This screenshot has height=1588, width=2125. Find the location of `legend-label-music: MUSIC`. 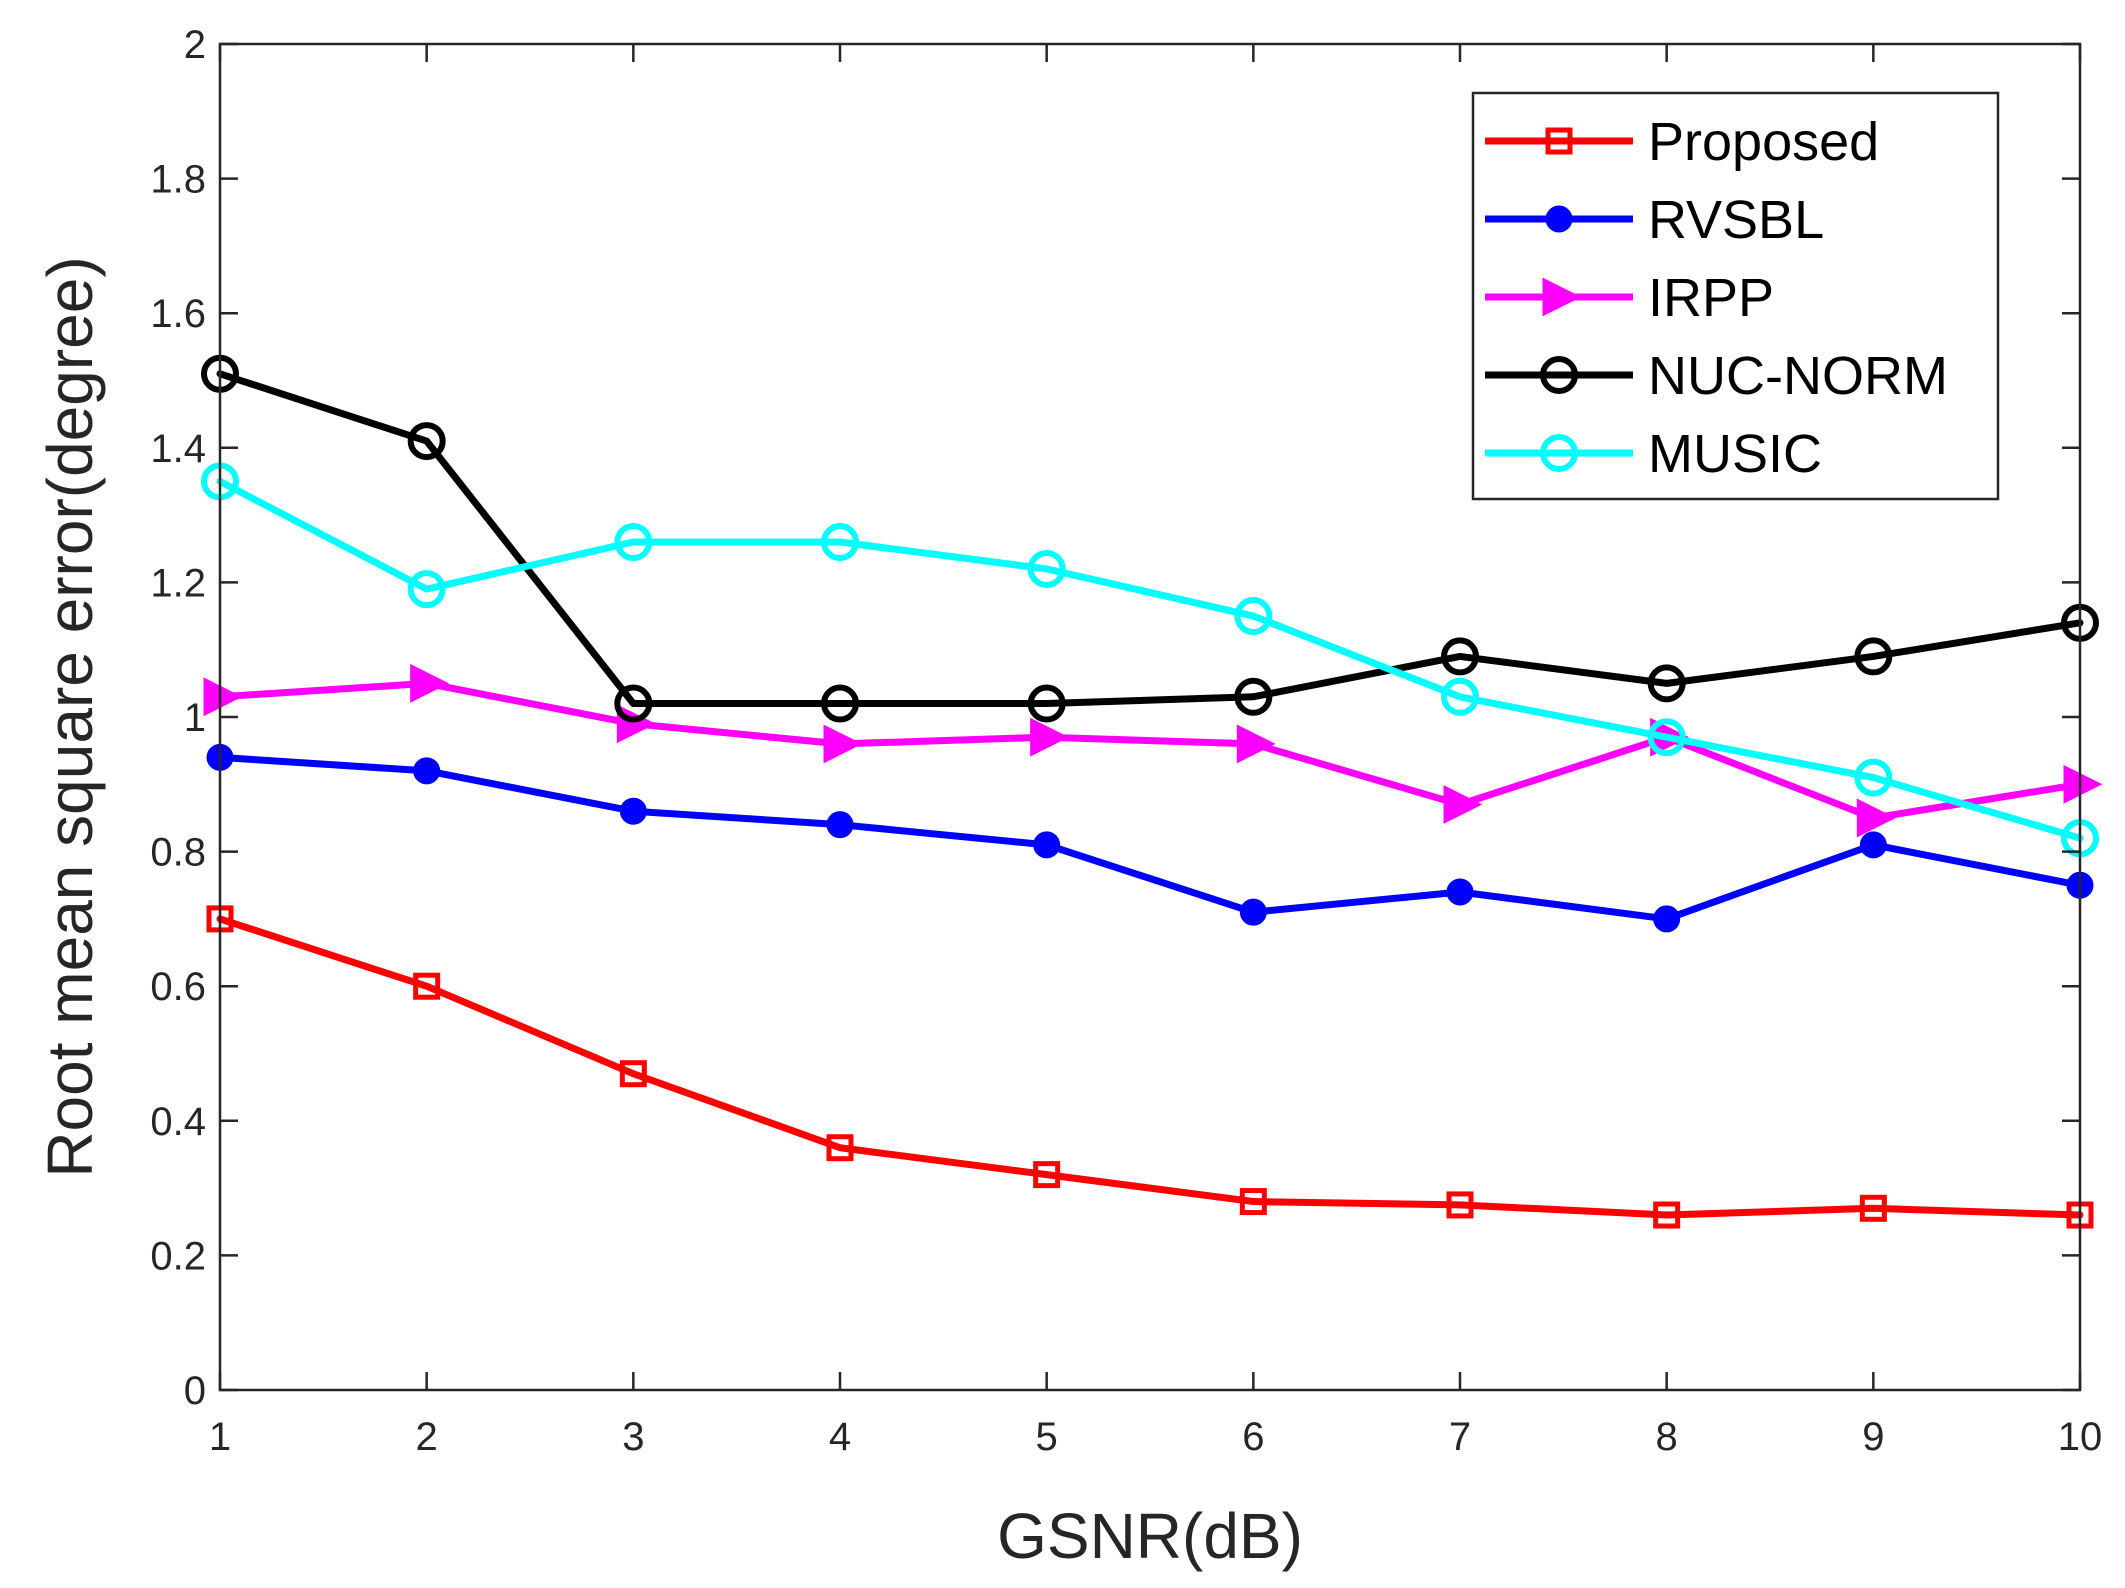

legend-label-music: MUSIC is located at coordinates (1735, 454).